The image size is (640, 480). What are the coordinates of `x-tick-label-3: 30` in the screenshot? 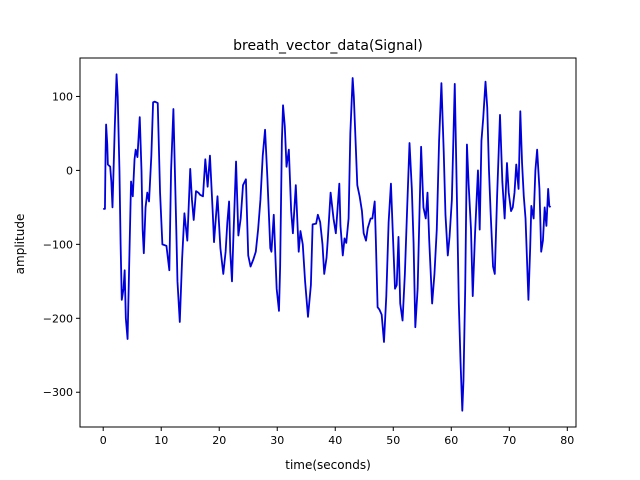 It's located at (277, 440).